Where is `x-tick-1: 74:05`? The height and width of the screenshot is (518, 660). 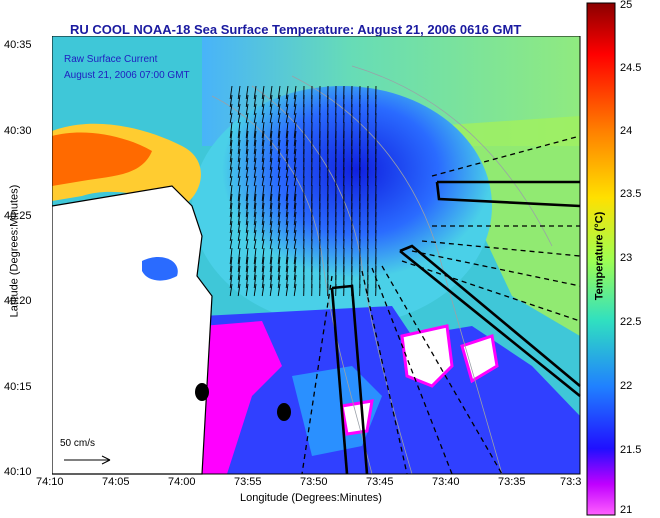
x-tick-1: 74:05 is located at coordinates (116, 482).